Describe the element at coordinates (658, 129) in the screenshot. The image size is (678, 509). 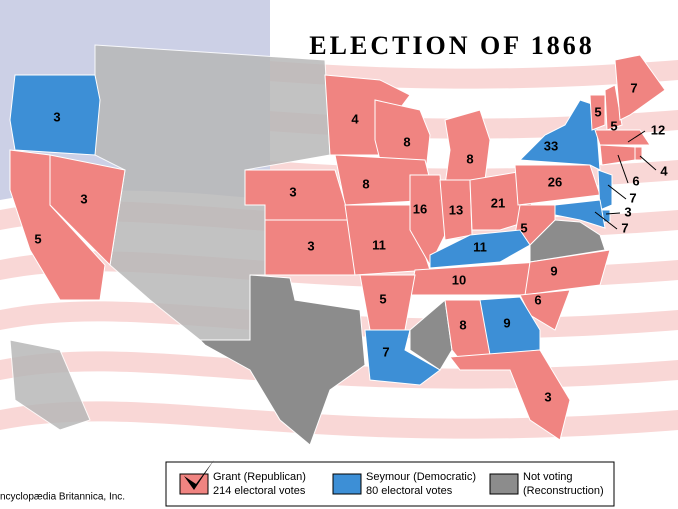
I see `electoral-votes: 12` at that location.